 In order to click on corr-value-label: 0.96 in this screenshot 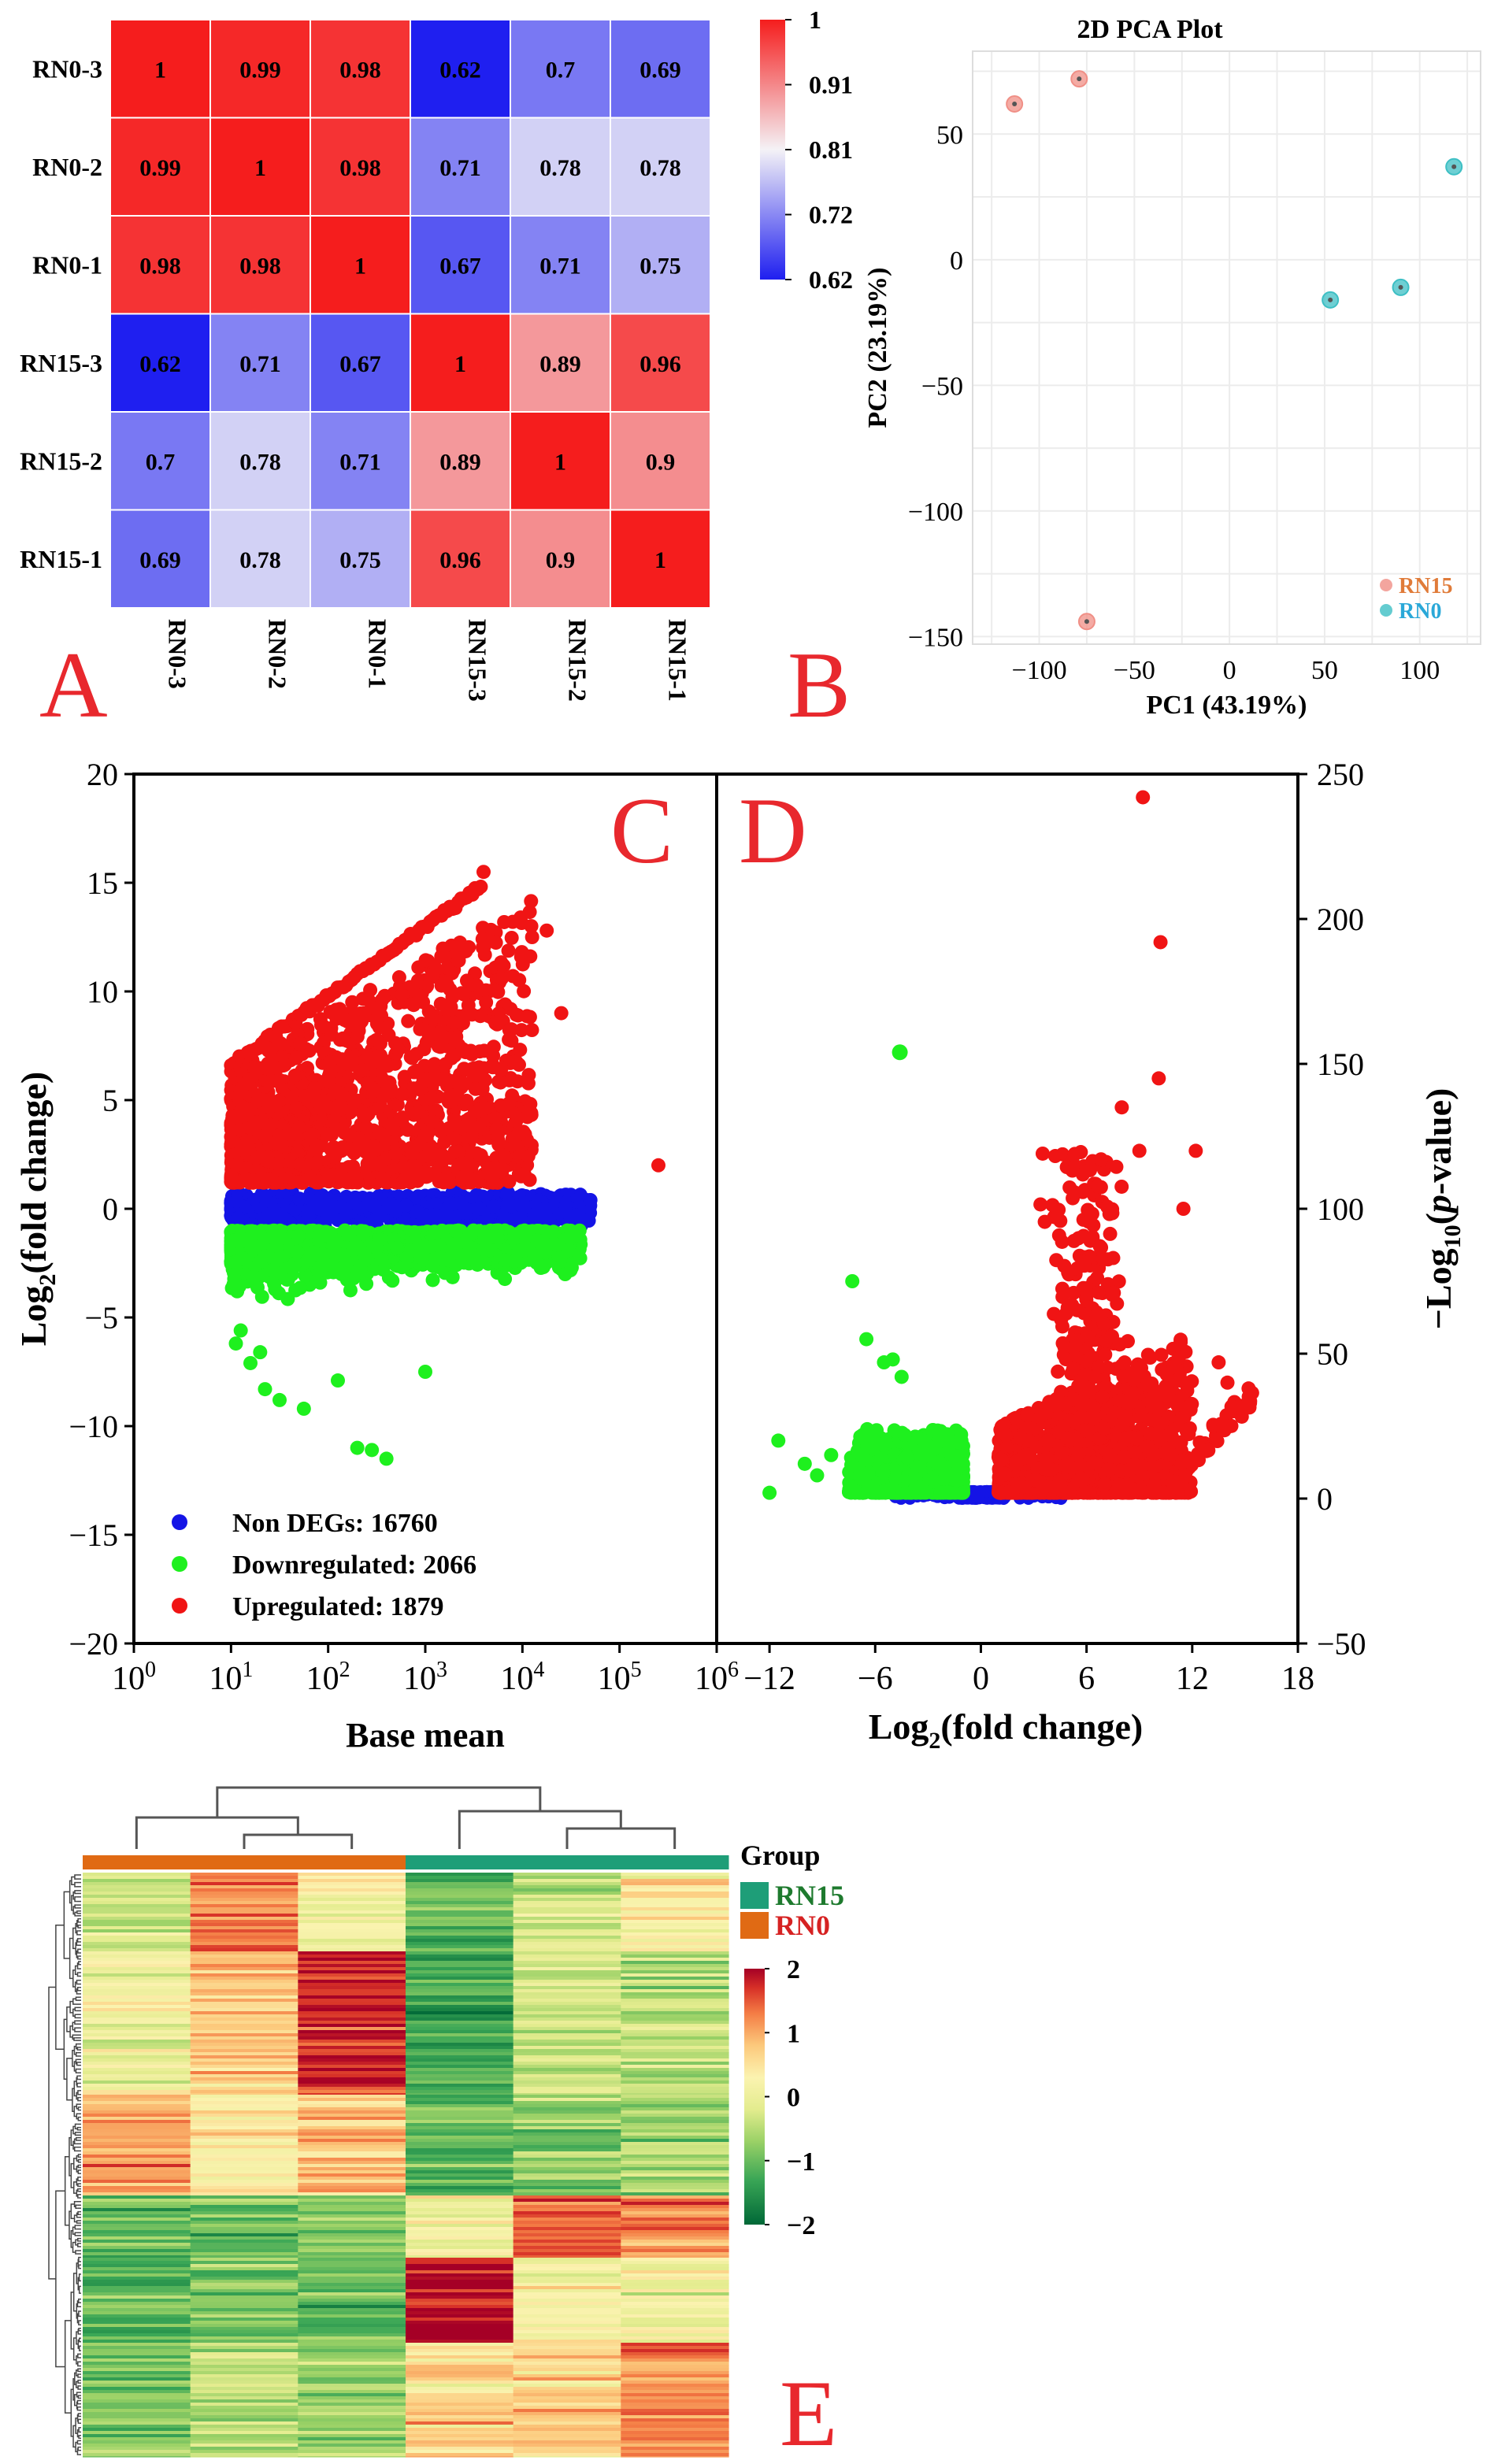, I will do `click(460, 560)`.